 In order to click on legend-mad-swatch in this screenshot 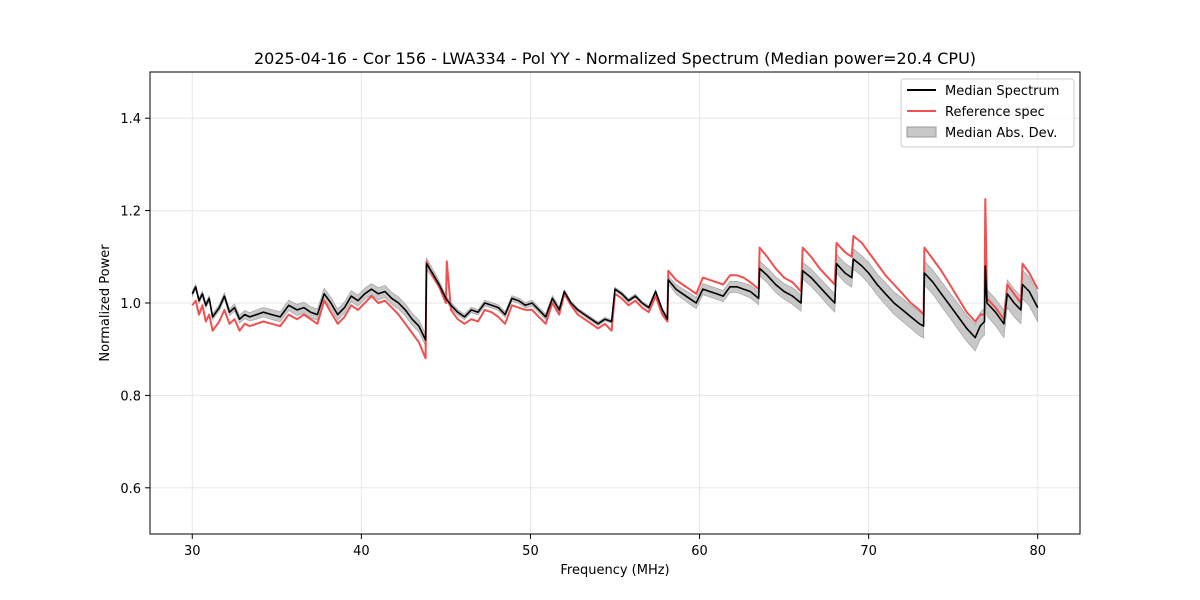, I will do `click(921, 132)`.